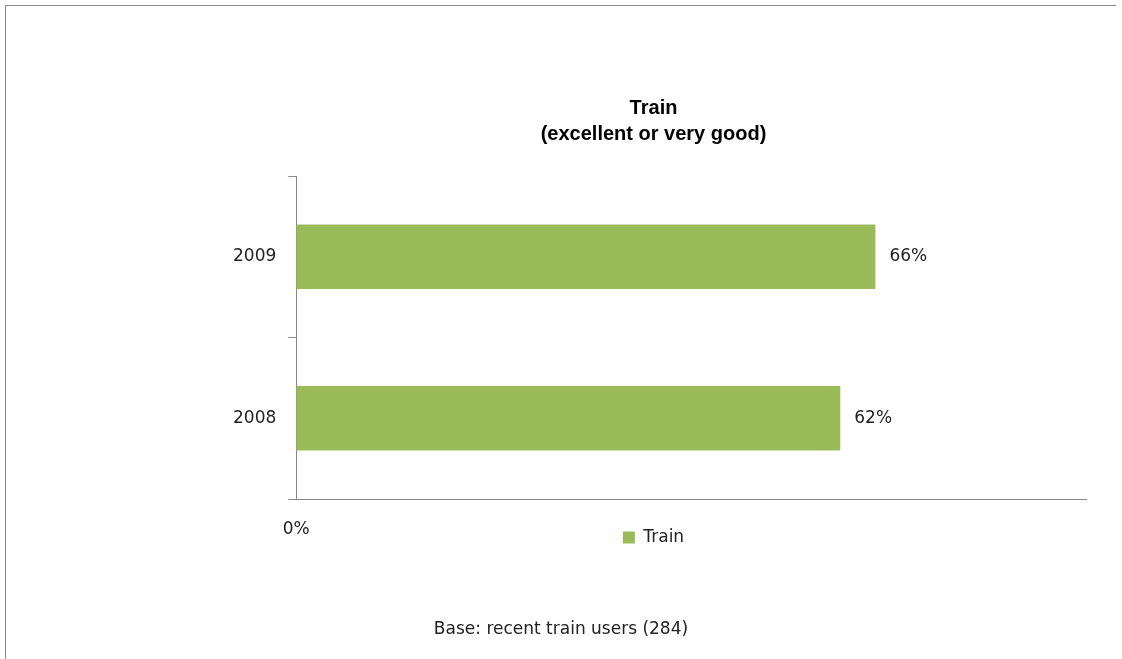  Describe the element at coordinates (561, 628) in the screenshot. I see `text: Base: recent train users (284)` at that location.